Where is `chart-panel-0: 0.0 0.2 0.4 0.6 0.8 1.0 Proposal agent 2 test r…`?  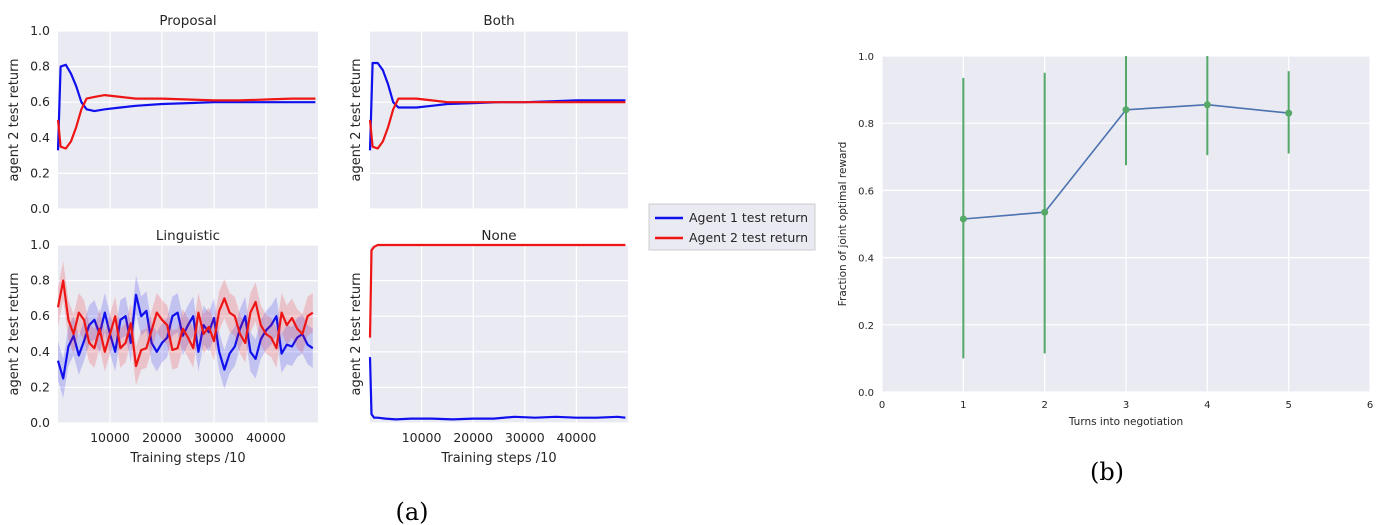 chart-panel-0: 0.0 0.2 0.4 0.6 0.8 1.0 Proposal agent 2 test r… is located at coordinates (162, 114).